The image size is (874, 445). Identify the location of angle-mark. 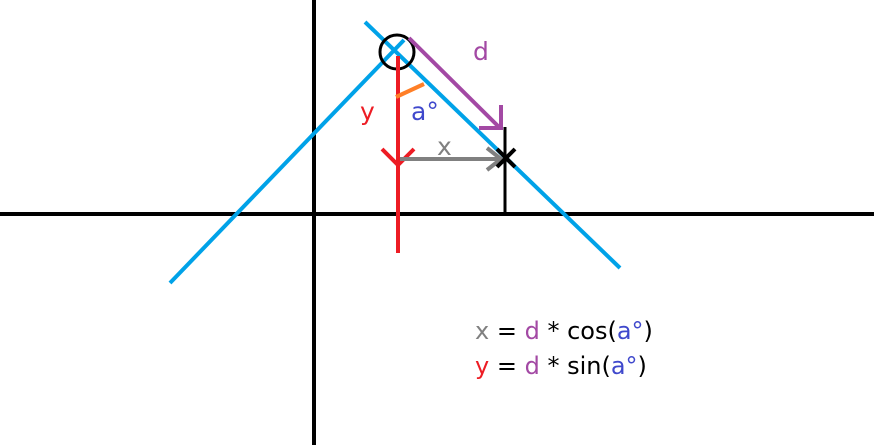
(410, 90).